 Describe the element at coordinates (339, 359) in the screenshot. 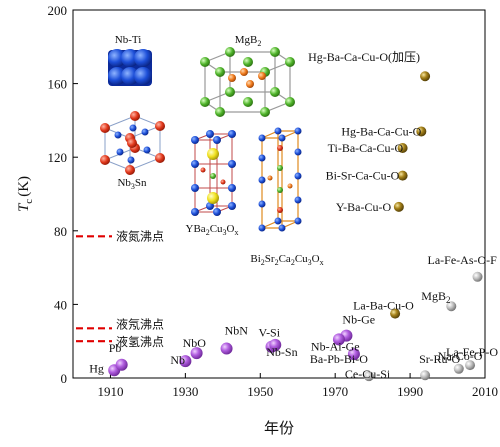

I see `data-point-label: Ba-Pb-Bi-O` at that location.